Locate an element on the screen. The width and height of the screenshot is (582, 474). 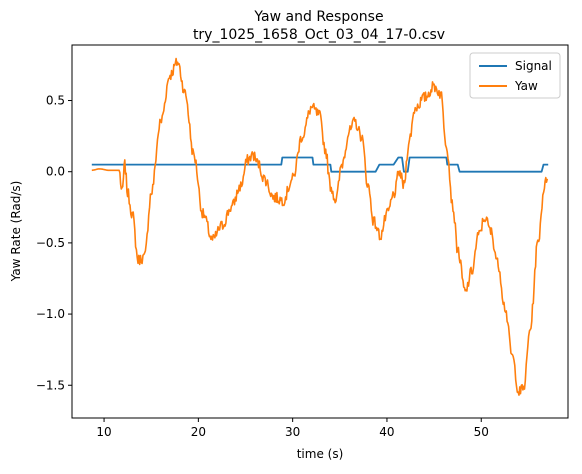
x-tick-label: 20 is located at coordinates (198, 432).